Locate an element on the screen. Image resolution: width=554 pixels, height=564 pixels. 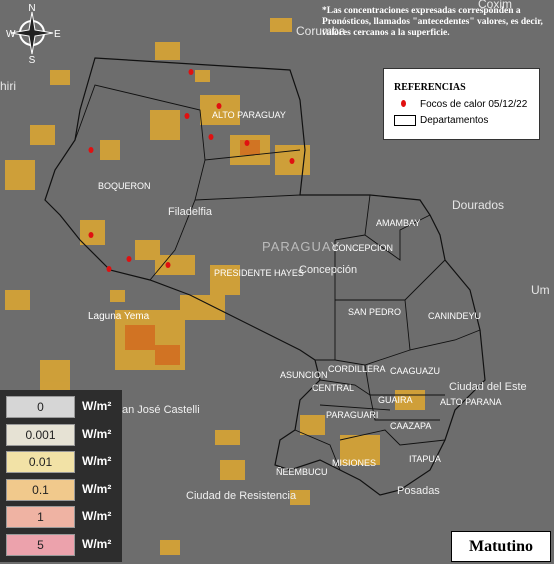
city-label: Posadas is located at coordinates (418, 491).